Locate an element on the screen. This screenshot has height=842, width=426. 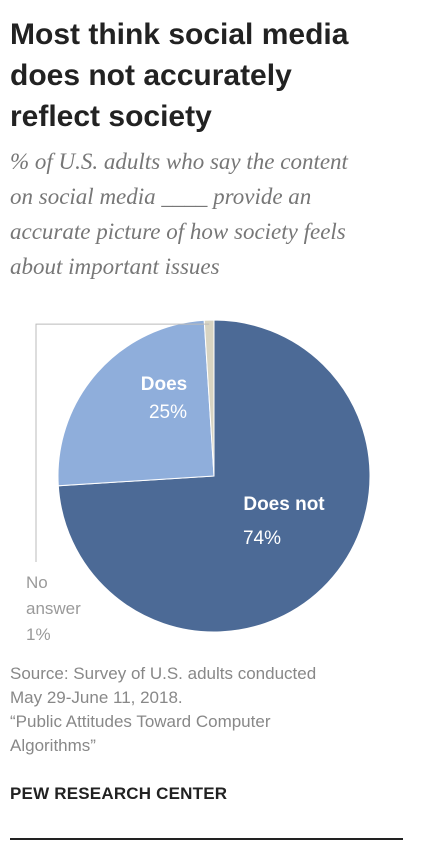
bottom-rule is located at coordinates (206, 839).